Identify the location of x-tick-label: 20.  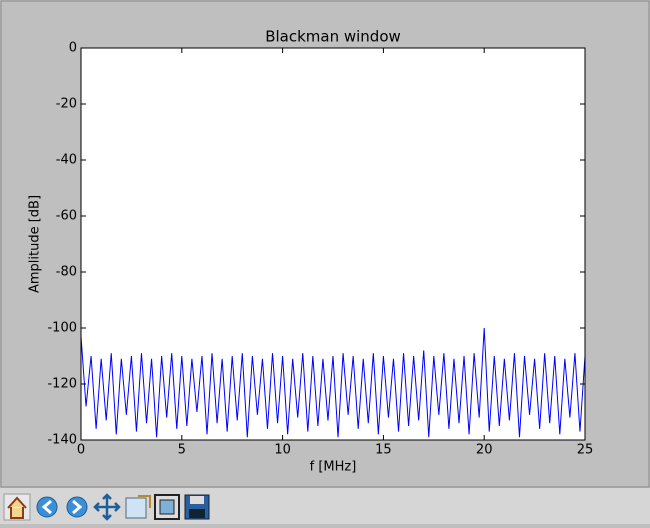
(484, 450).